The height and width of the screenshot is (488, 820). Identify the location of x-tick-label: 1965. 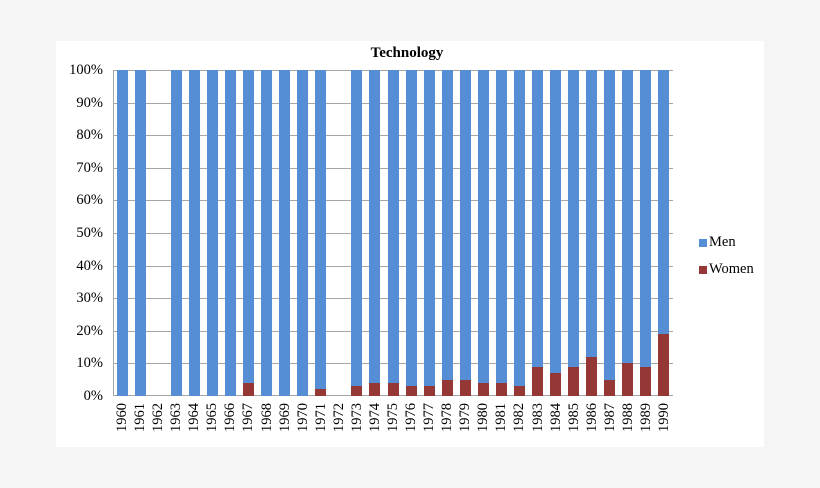
(212, 417).